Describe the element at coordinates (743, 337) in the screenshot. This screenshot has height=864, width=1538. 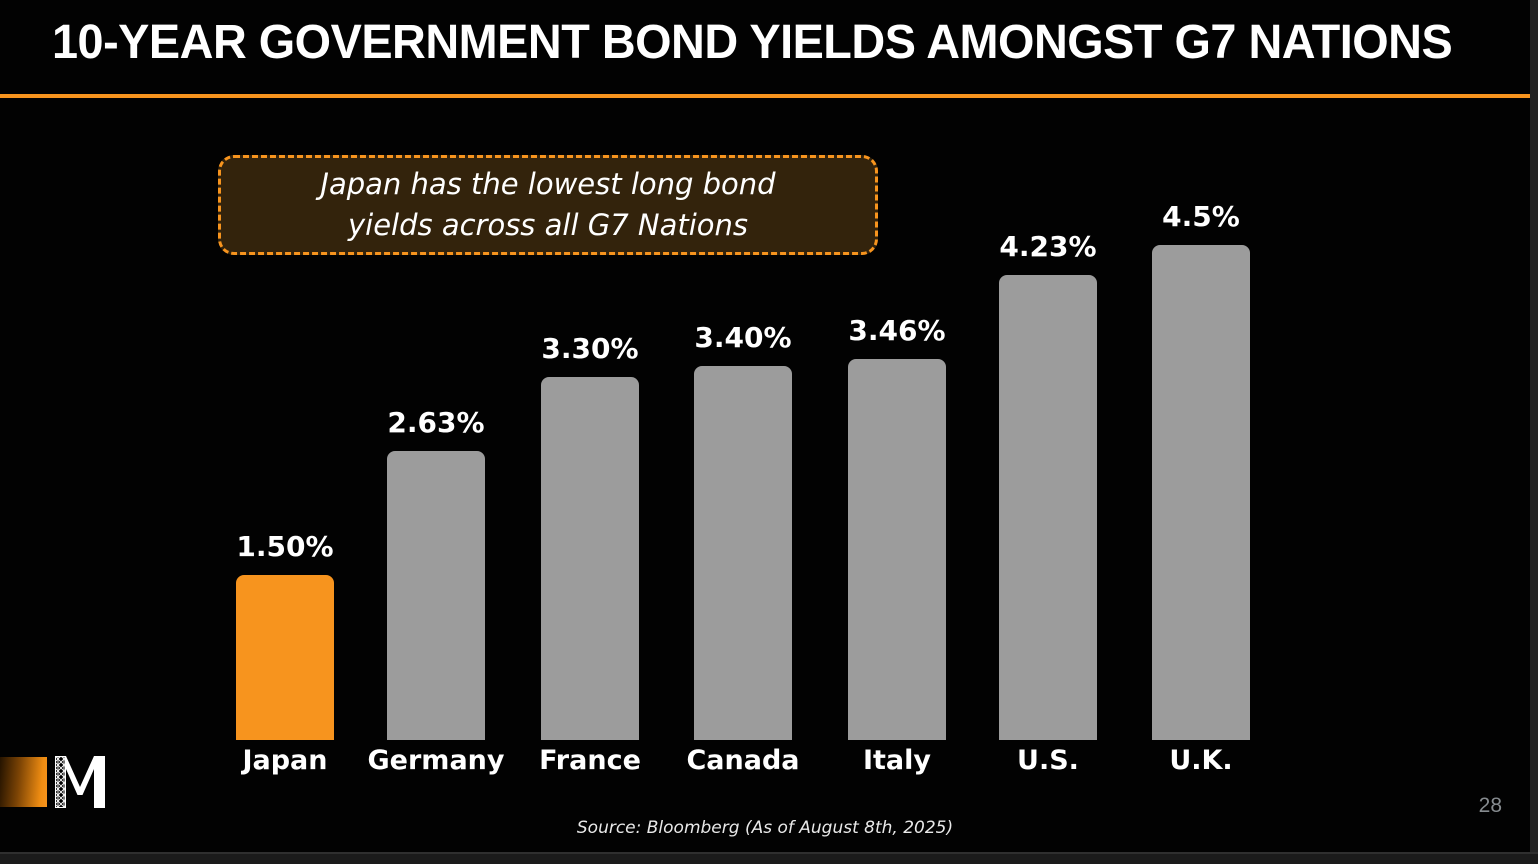
I see `bar-value-label-canada: 3.40%` at that location.